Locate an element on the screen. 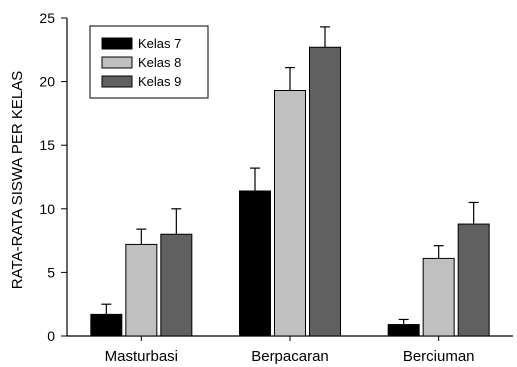 The width and height of the screenshot is (517, 367). y-tick-label: 25 is located at coordinates (47, 18).